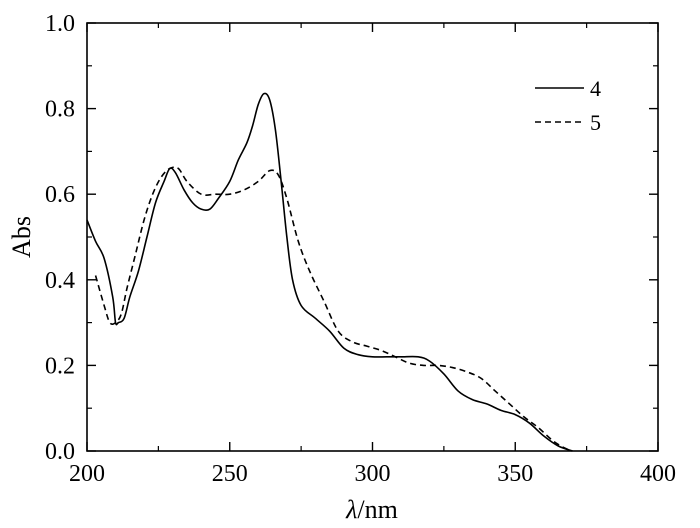 This screenshot has height=528, width=700. Describe the element at coordinates (373, 474) in the screenshot. I see `x-tick-label: 300` at that location.